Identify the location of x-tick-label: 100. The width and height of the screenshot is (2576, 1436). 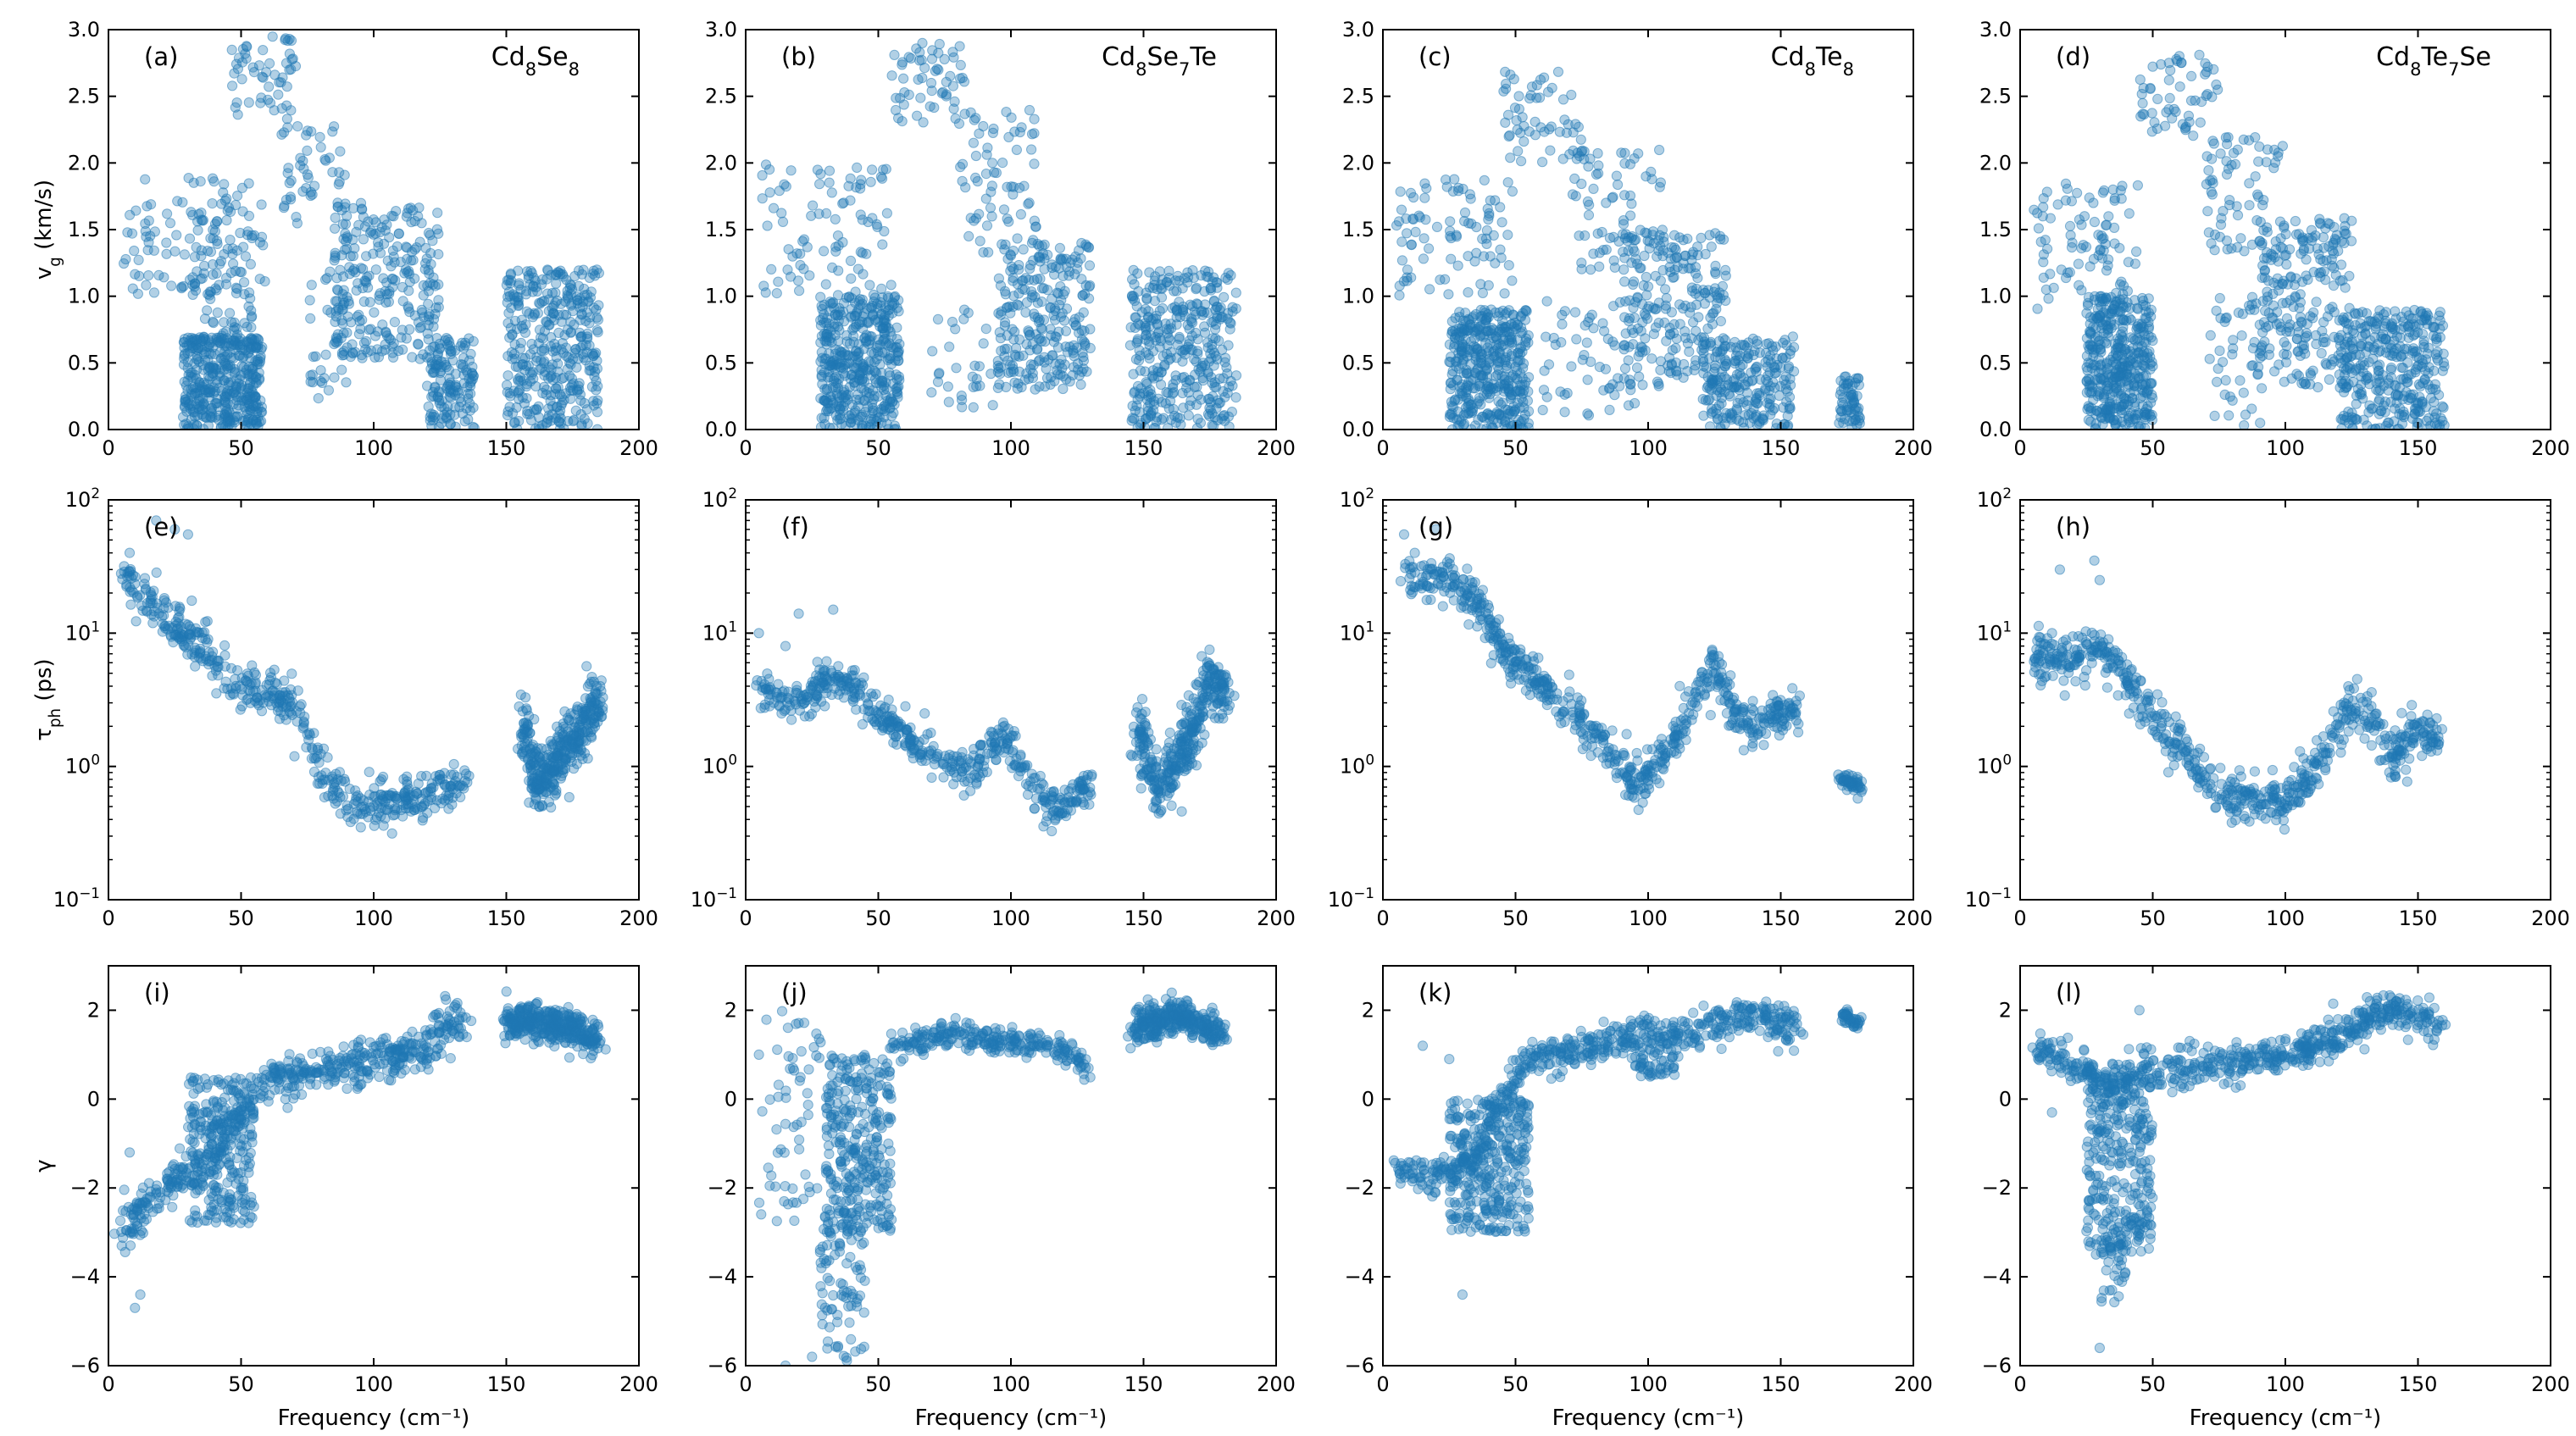
(1010, 448).